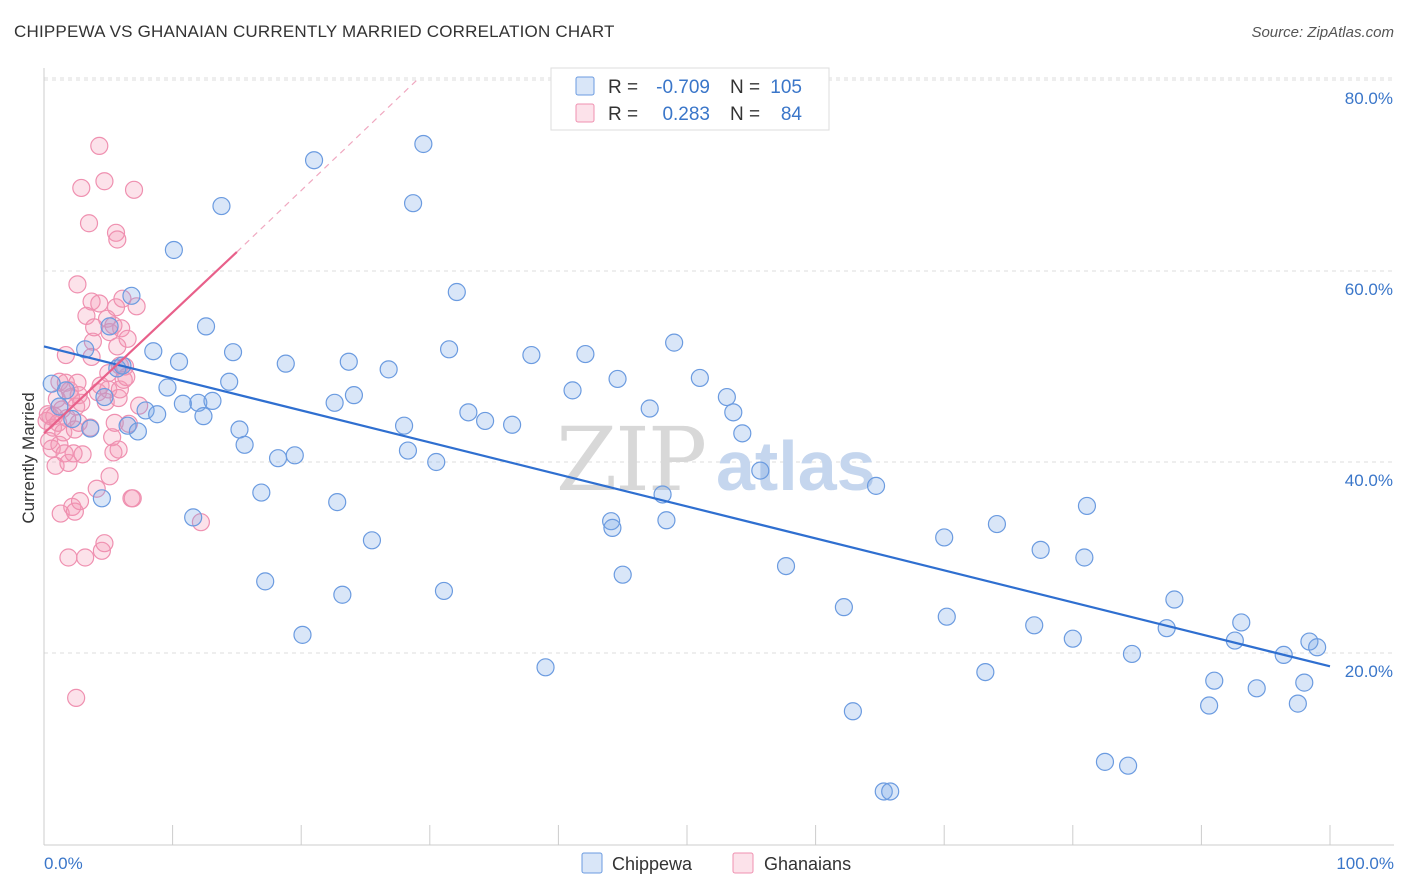 This screenshot has width=1406, height=892. I want to click on legend-swatch-chippewa, so click(585, 86).